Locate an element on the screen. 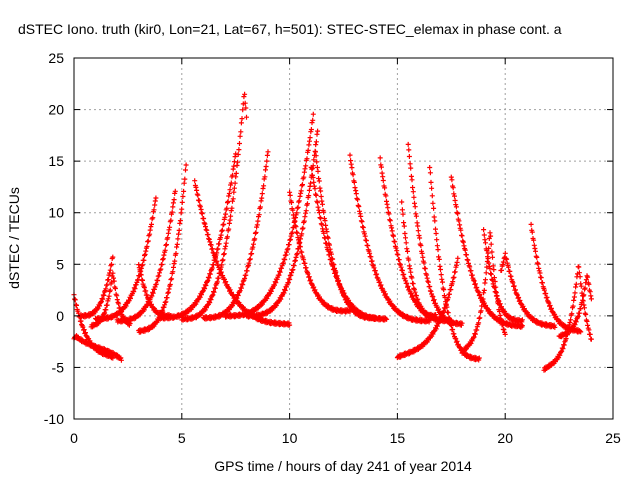  x-tick-labels: 0 5 10 15 20 25 is located at coordinates (345, 438).